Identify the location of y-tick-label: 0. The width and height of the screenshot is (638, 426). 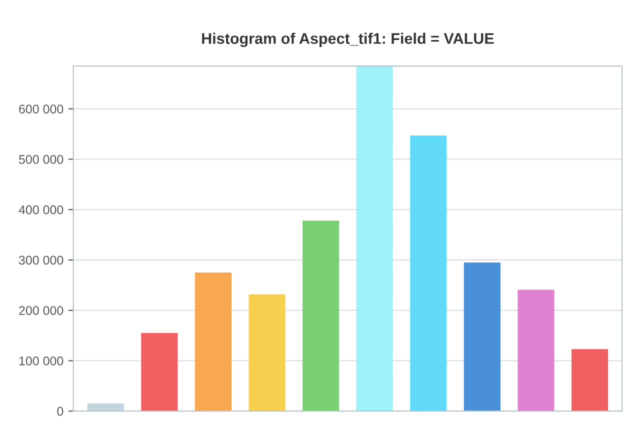
(60, 411).